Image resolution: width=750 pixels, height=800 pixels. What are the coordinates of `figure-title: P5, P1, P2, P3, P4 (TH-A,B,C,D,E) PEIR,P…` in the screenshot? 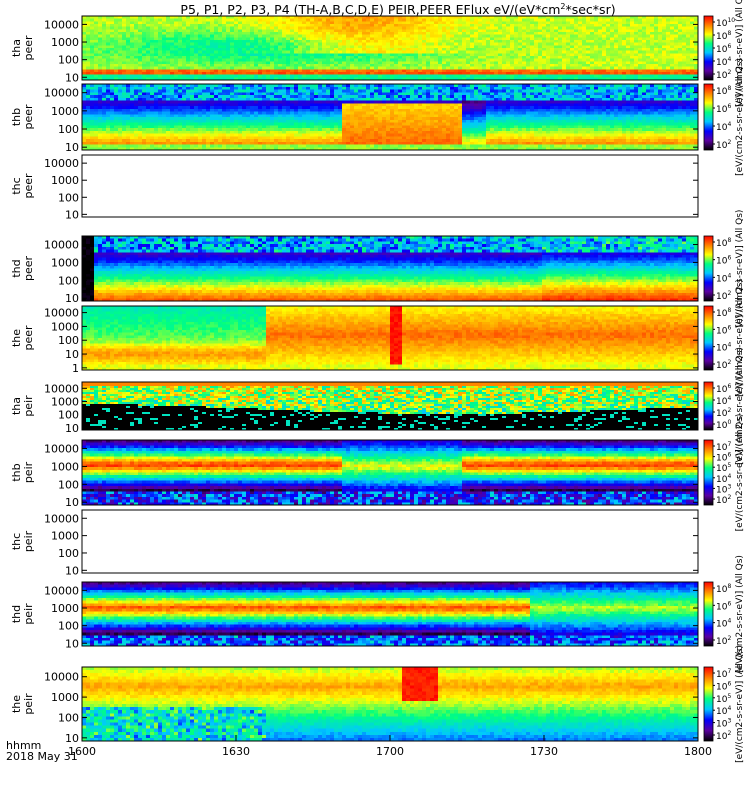 It's located at (397, 9).